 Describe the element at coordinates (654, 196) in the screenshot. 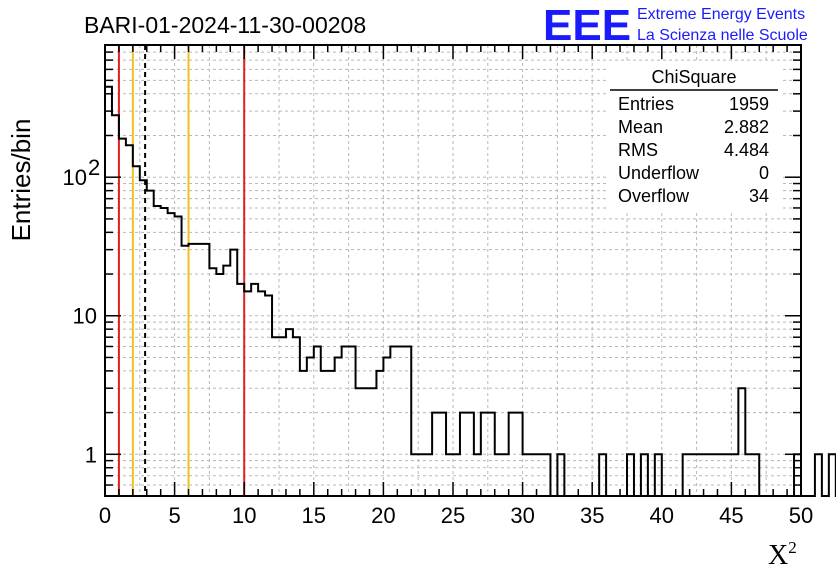

I see `stats-row-label: Overflow` at that location.